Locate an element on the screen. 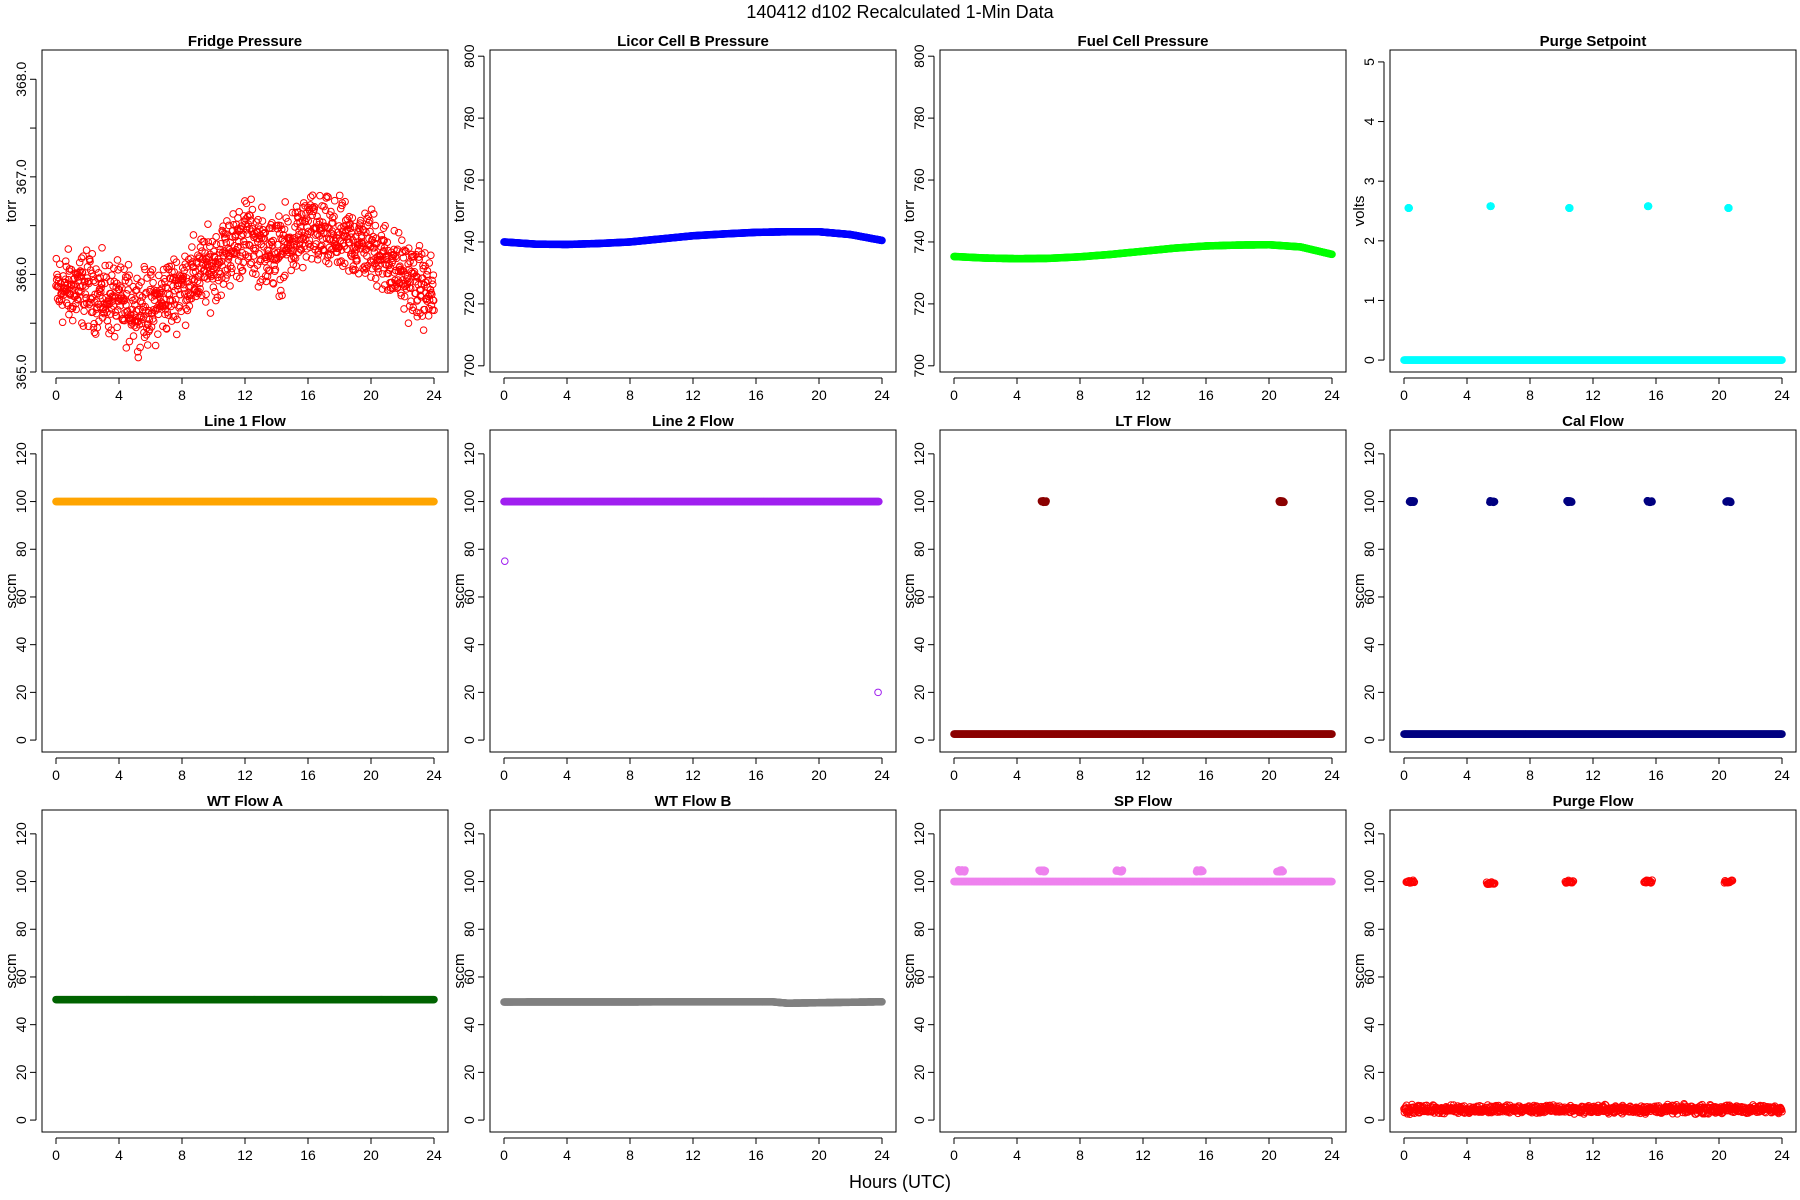 Image resolution: width=1800 pixels, height=1200 pixels. x-tick-label: 20 is located at coordinates (1269, 775).